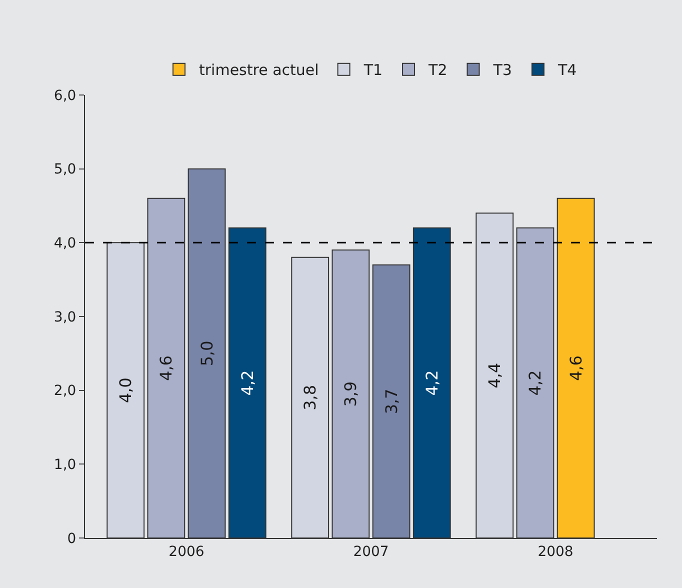 The width and height of the screenshot is (682, 588). What do you see at coordinates (502, 70) in the screenshot?
I see `legend-label: T3` at bounding box center [502, 70].